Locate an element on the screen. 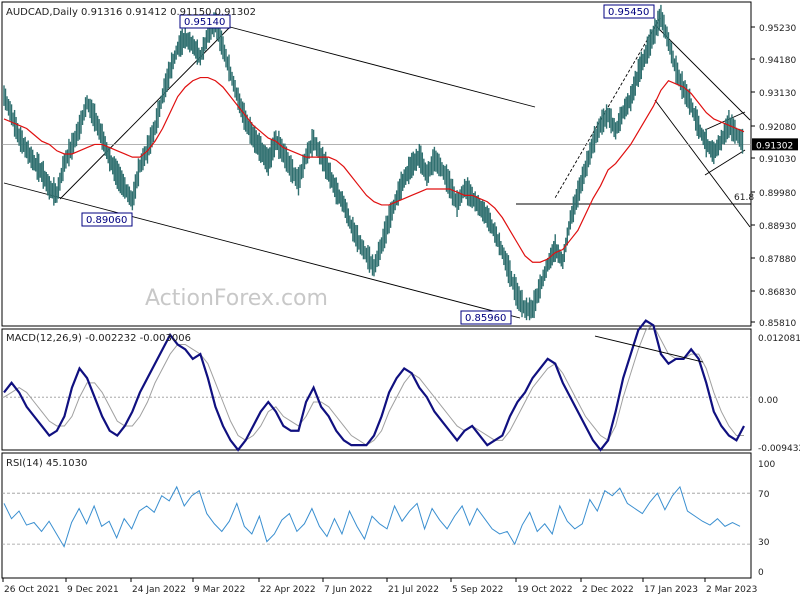 The image size is (800, 604). macd-tick-label: 0.00 is located at coordinates (768, 401).